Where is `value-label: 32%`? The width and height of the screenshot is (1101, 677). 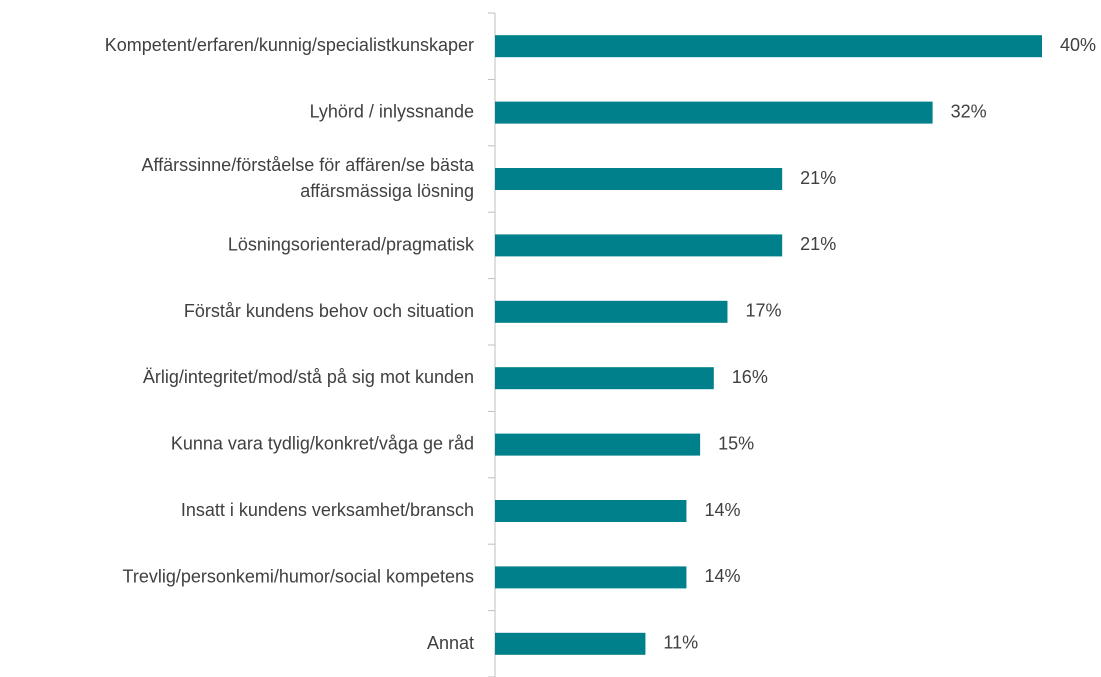
value-label: 32% is located at coordinates (969, 111).